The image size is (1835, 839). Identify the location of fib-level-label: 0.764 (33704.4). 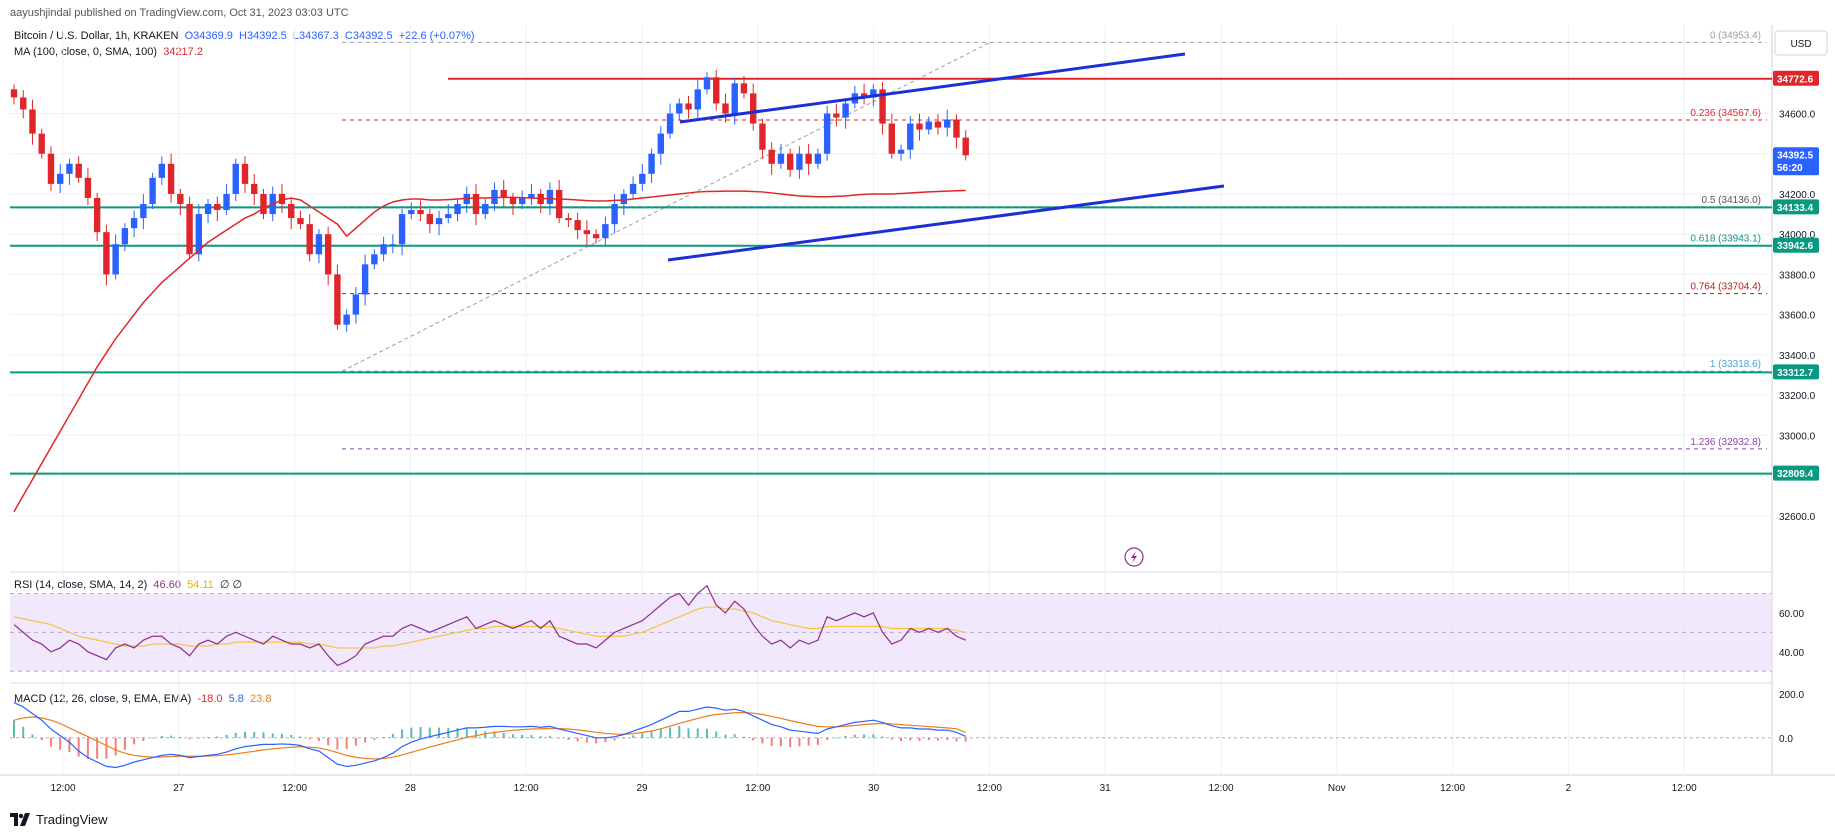
(1725, 287).